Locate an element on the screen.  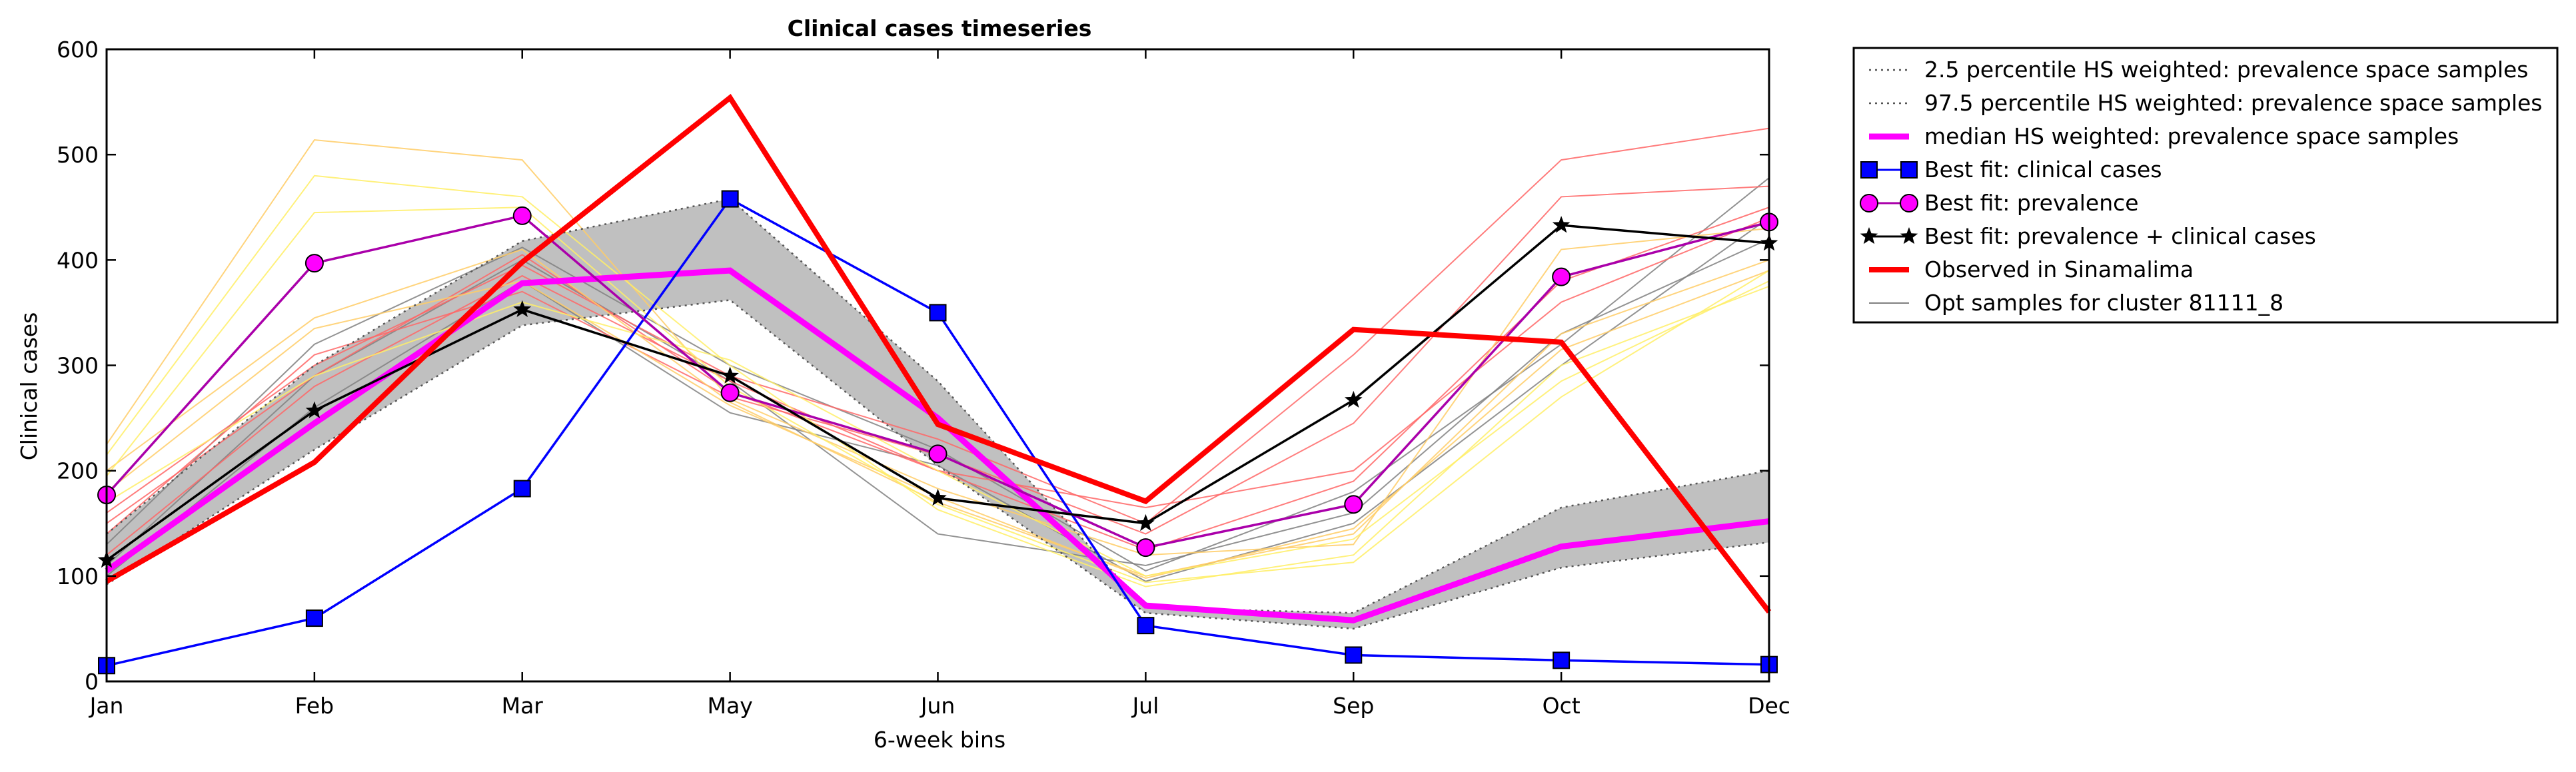
legend-entry-5: Best fit: prevalence + clinical cases is located at coordinates (2088, 236).